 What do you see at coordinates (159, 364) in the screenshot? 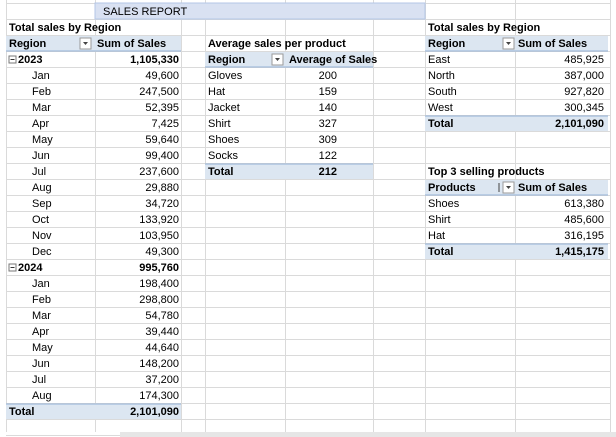
I see `row-value: 148,200` at bounding box center [159, 364].